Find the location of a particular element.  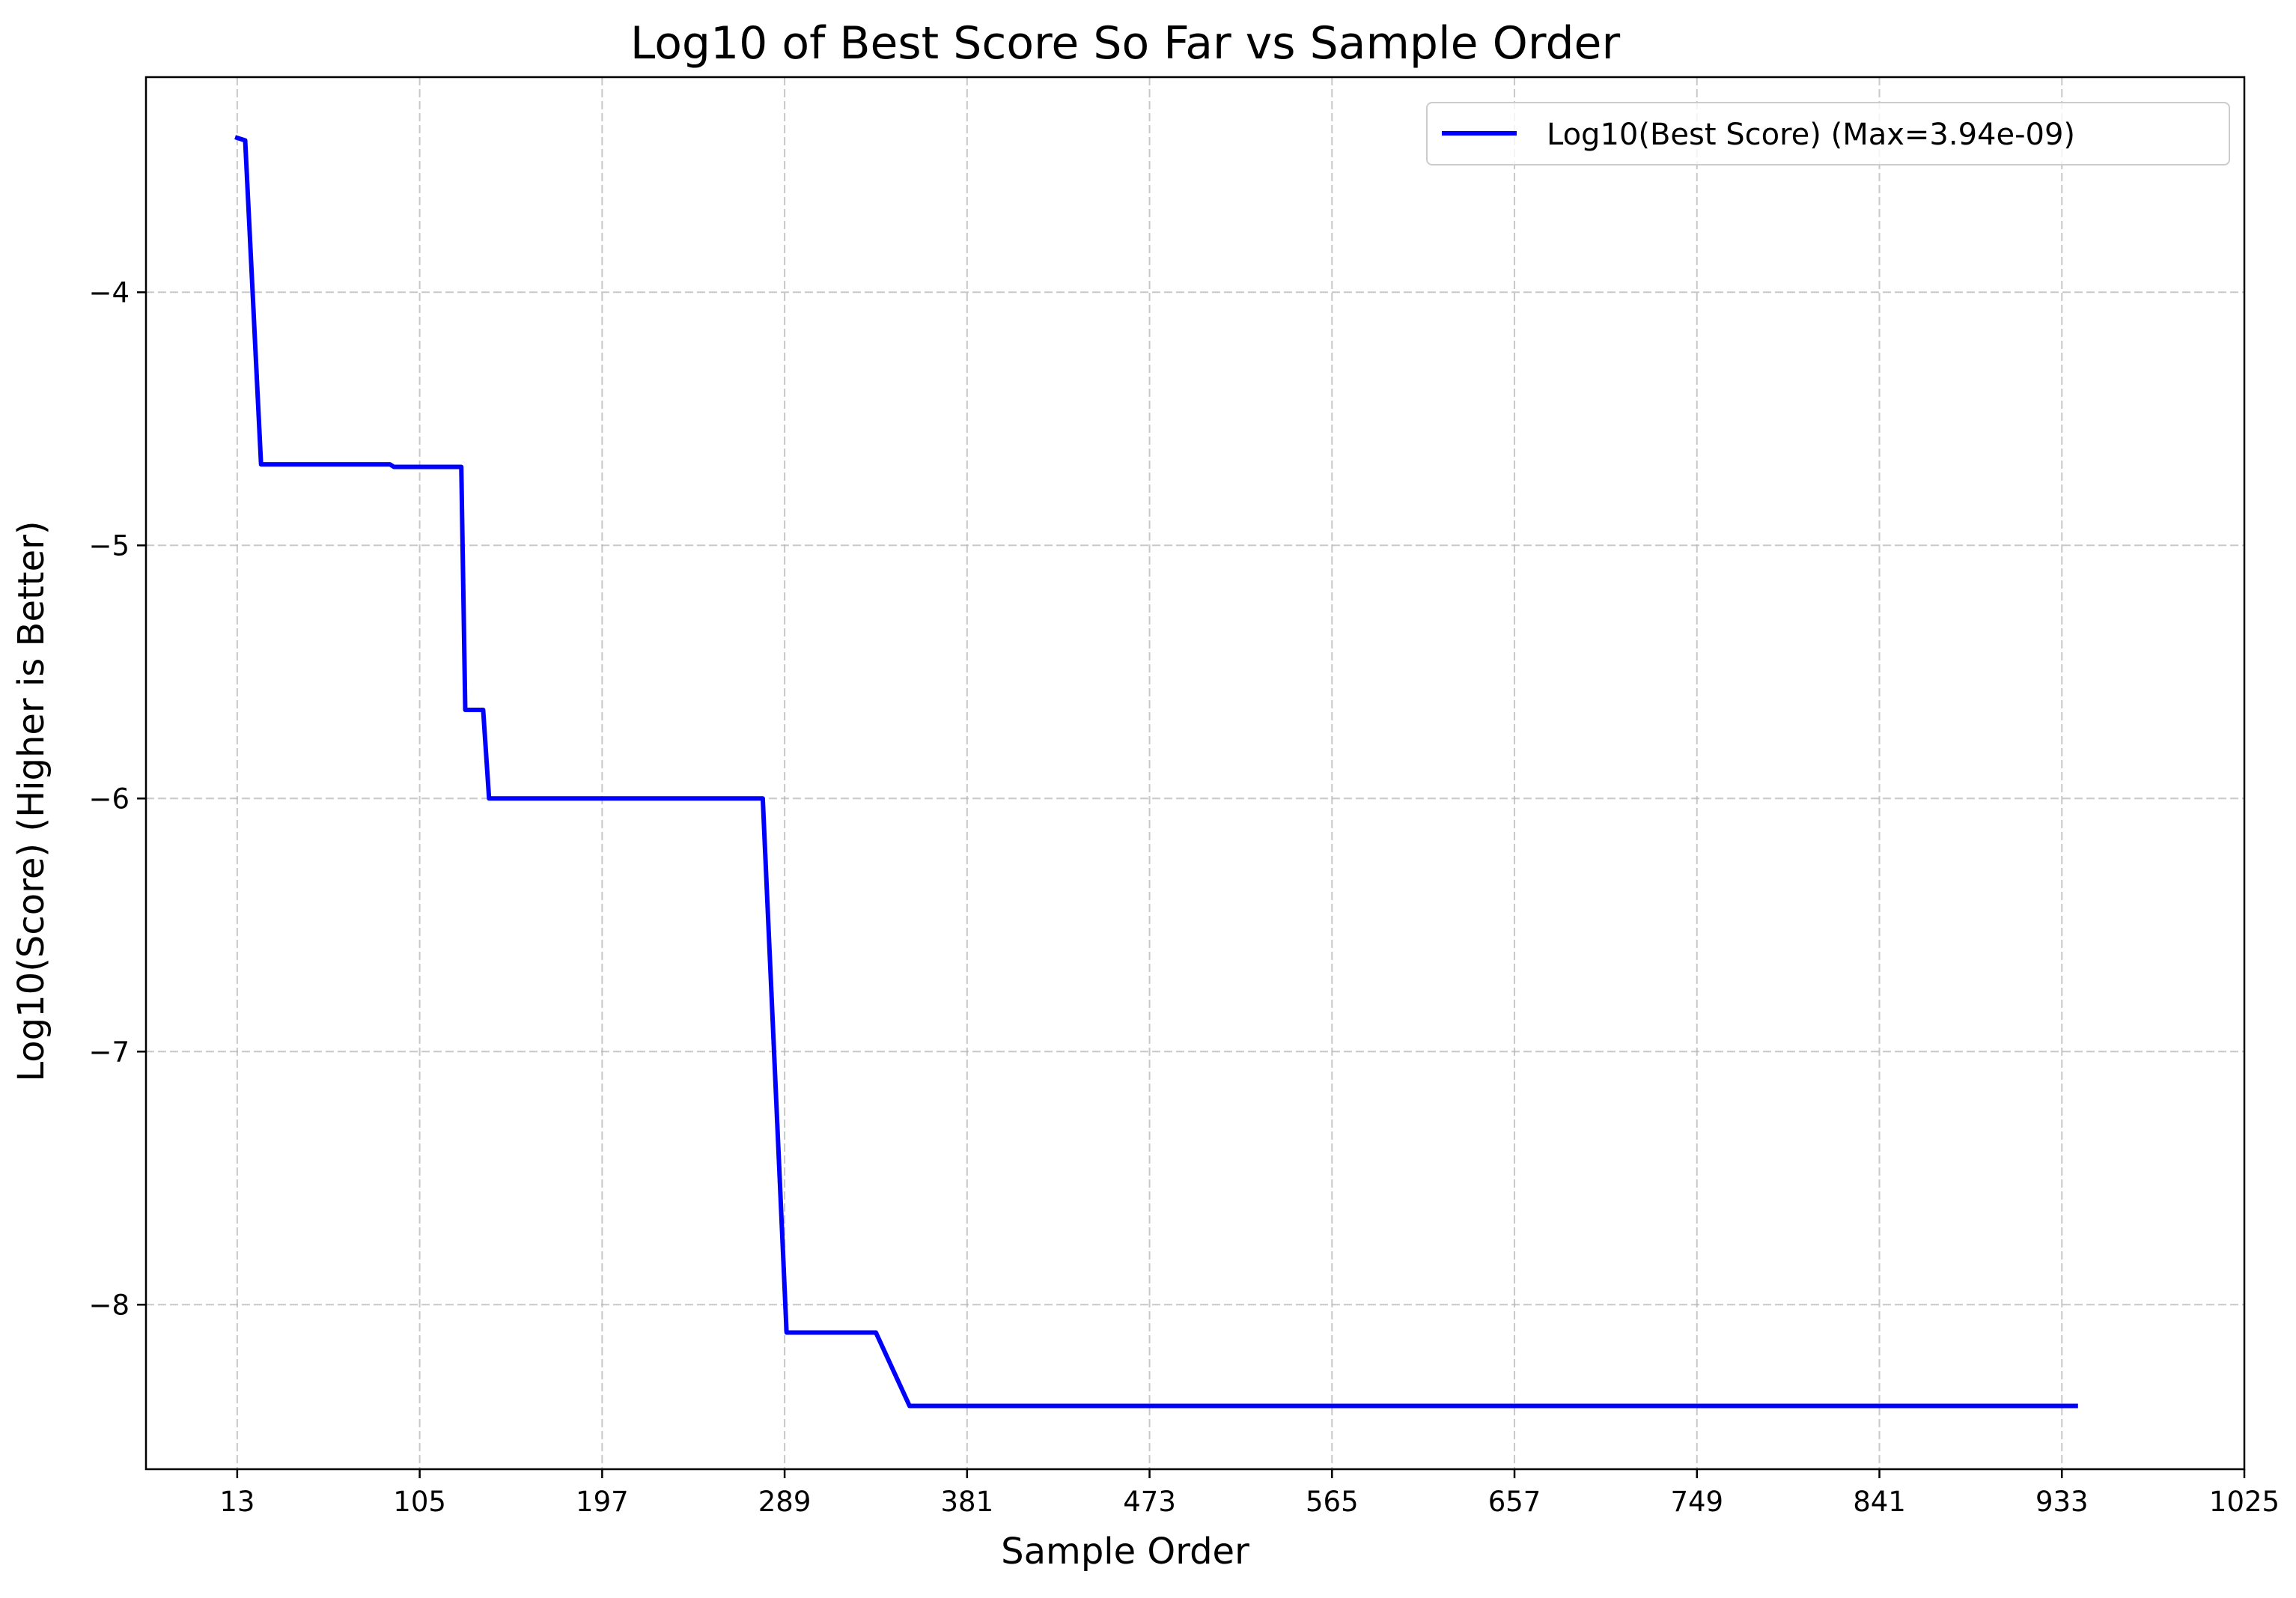

y-tick-label: −7 is located at coordinates (109, 1052).